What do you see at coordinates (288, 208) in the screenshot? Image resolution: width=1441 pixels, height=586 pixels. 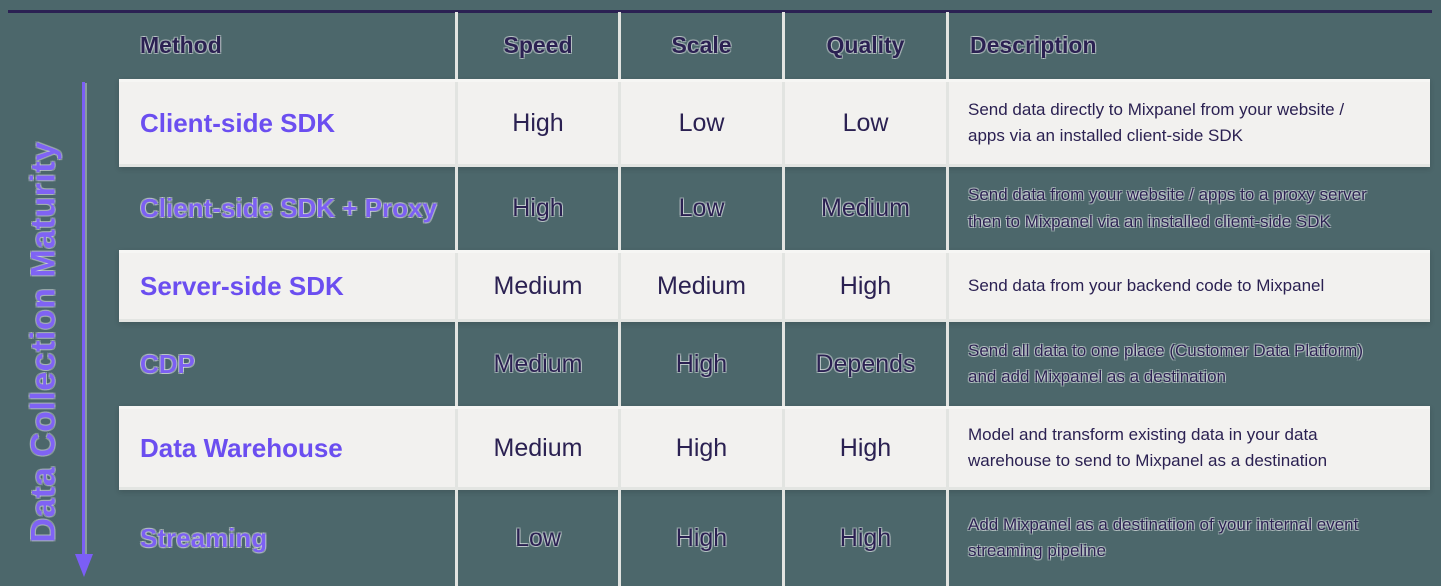 I see `method-cell: Client-side SDK + Proxy` at bounding box center [288, 208].